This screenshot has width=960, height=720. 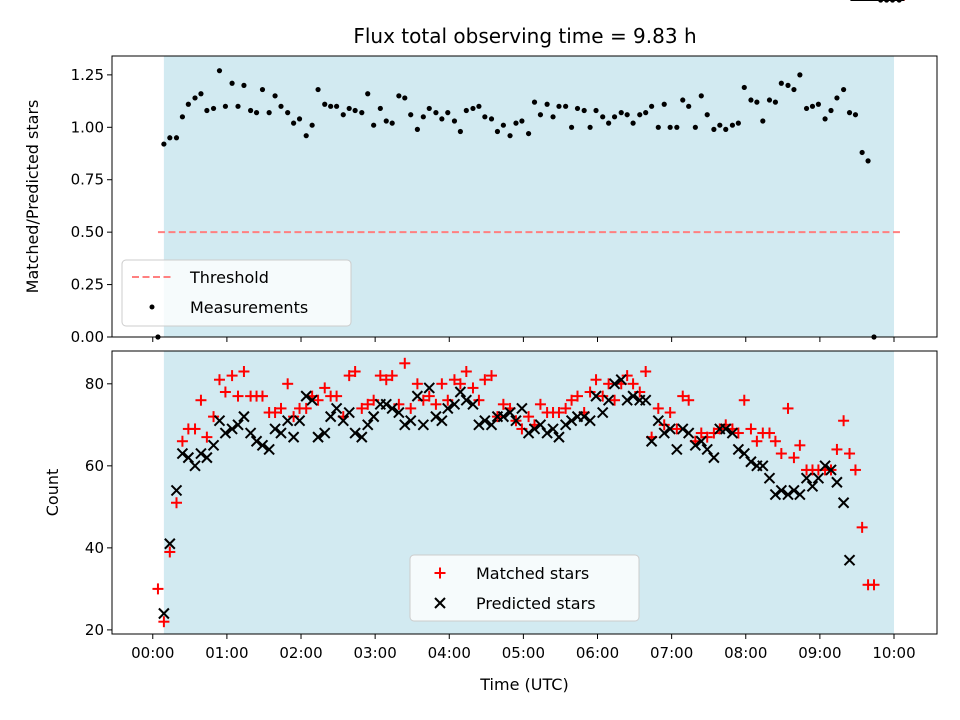 I want to click on counts-y-ticks: 20 40 60 80, so click(x=98, y=507).